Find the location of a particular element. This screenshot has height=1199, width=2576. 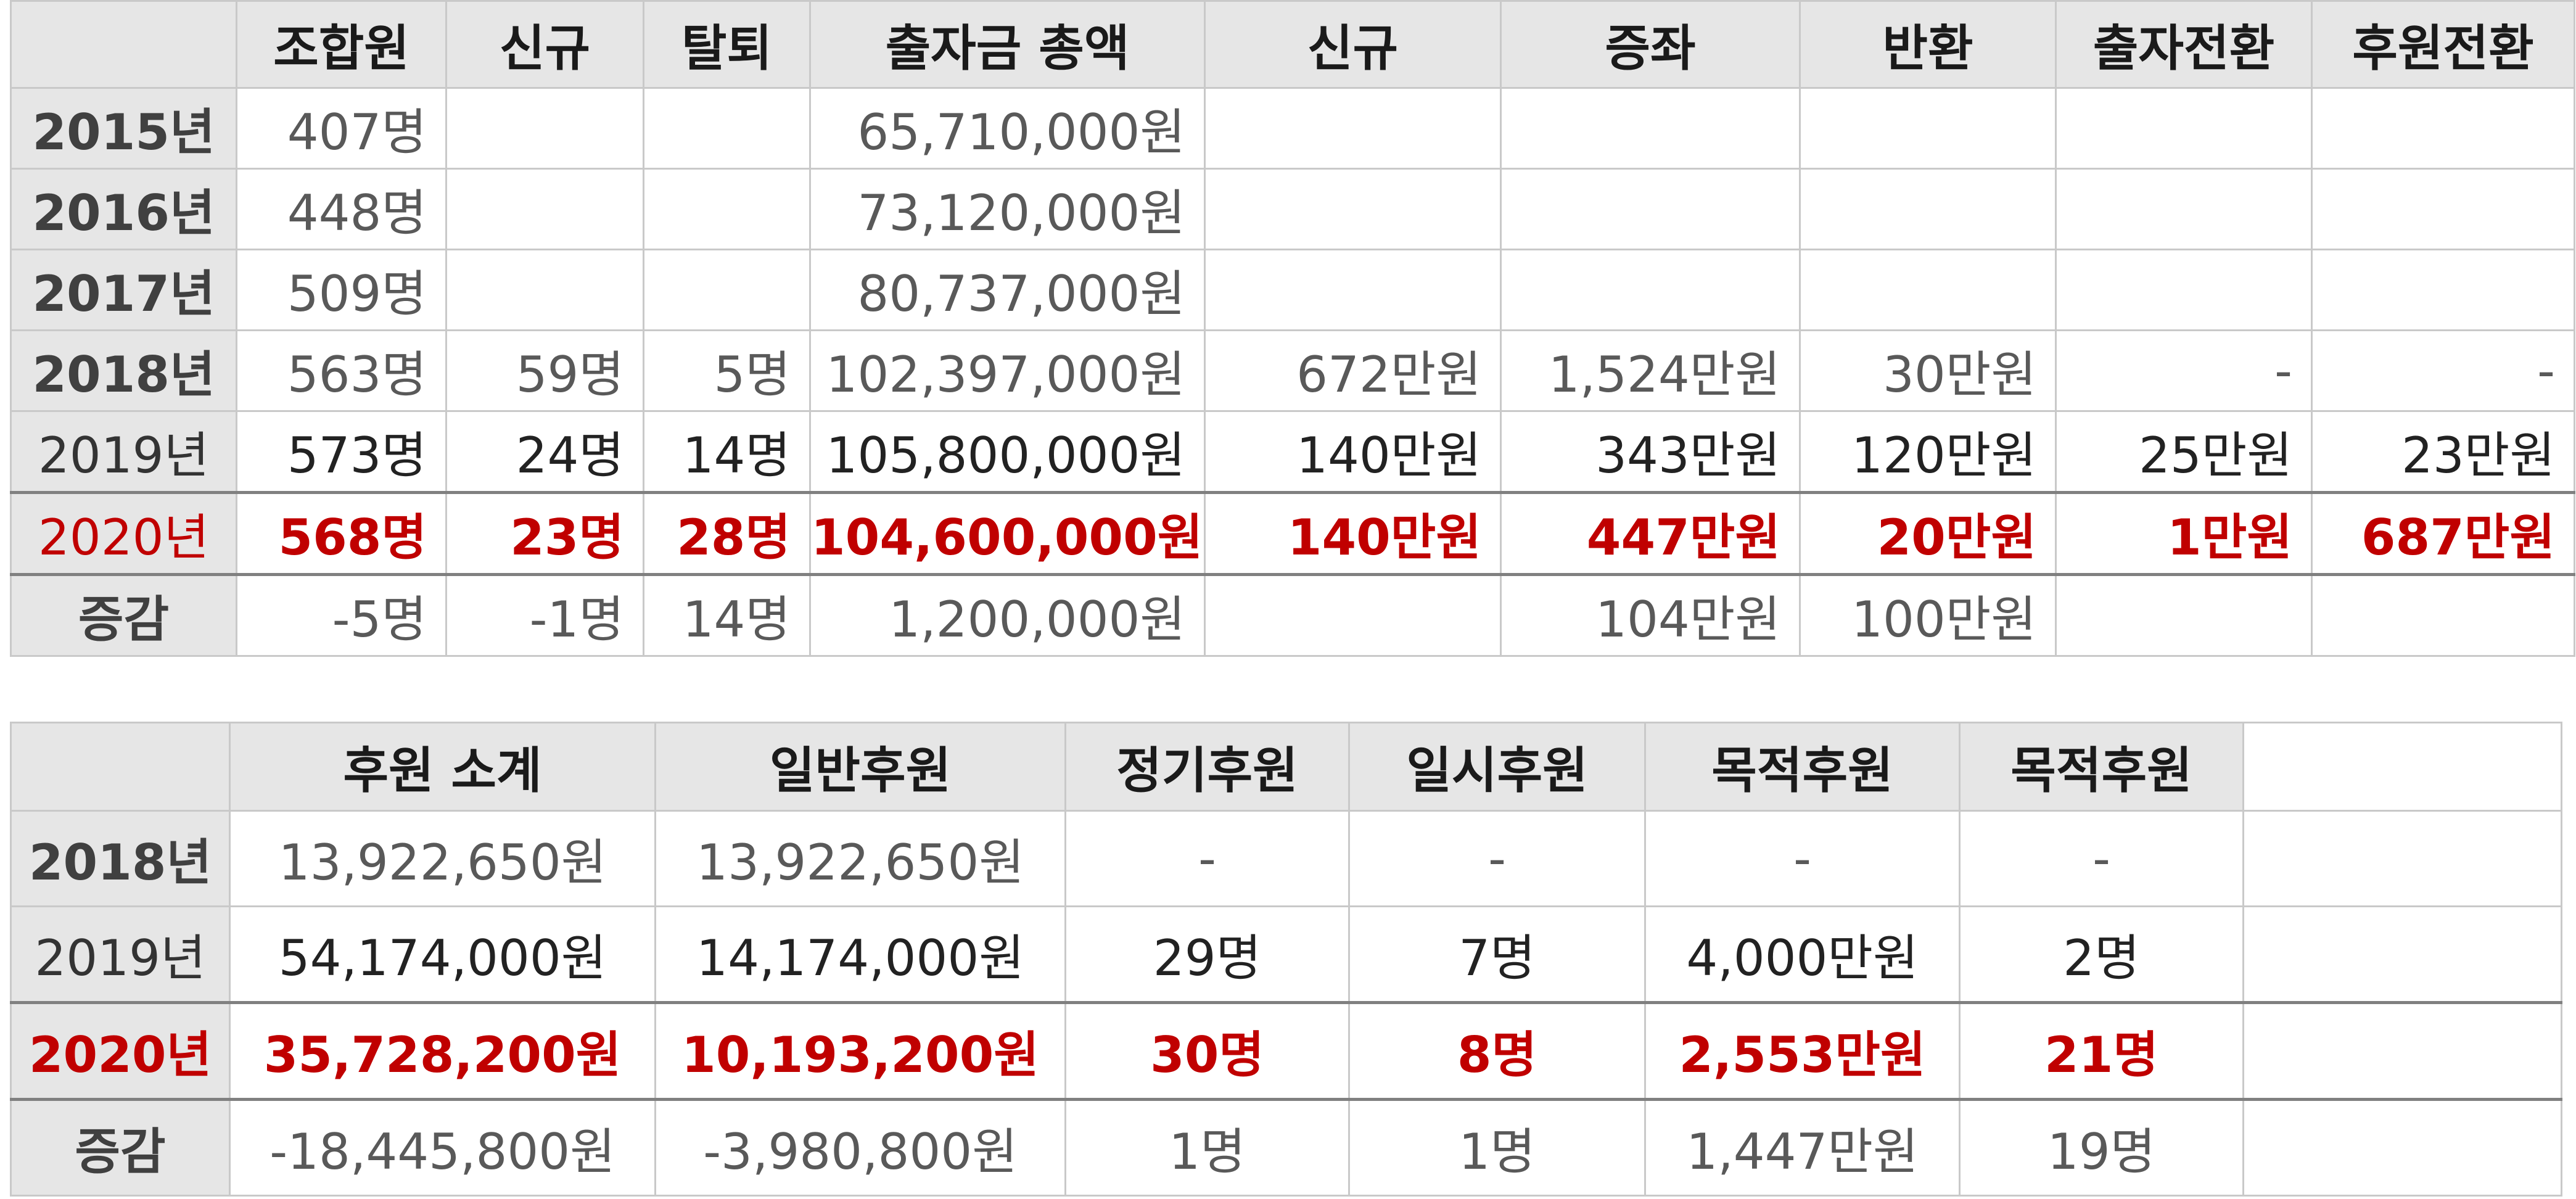

table-cell: 7명 is located at coordinates (1497, 954).